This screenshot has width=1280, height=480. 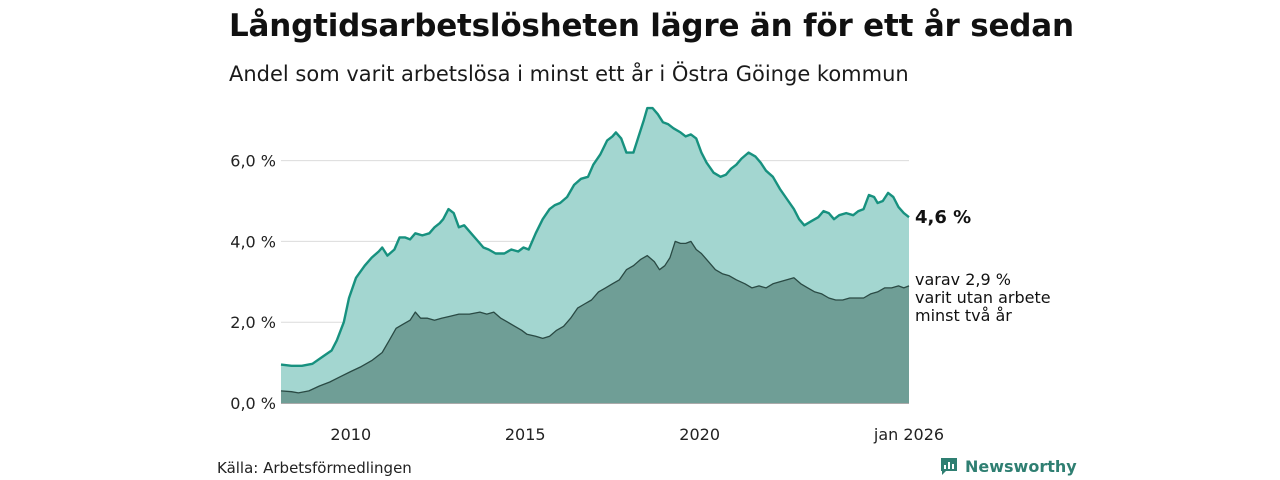 I want to click on long-value-label-line: varit utan arbete, so click(x=983, y=297).